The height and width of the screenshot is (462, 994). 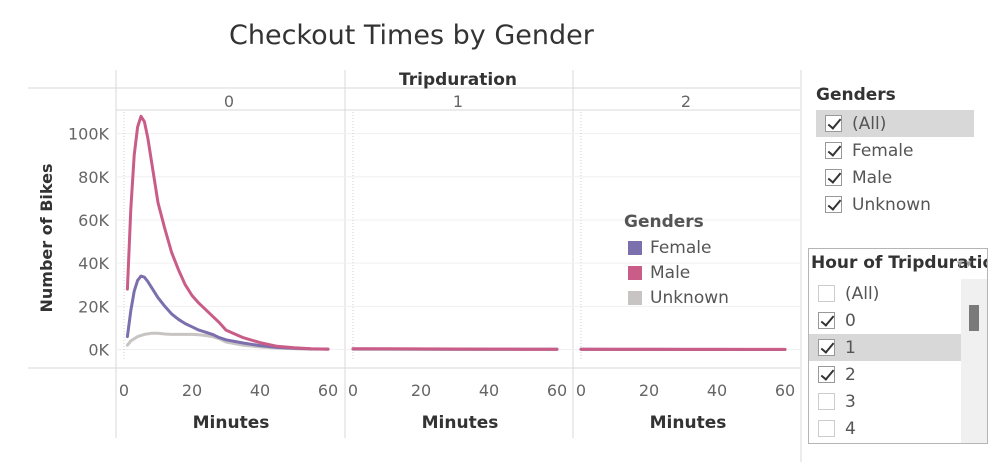 What do you see at coordinates (411, 35) in the screenshot?
I see `chart-title: Checkout Times by Gender` at bounding box center [411, 35].